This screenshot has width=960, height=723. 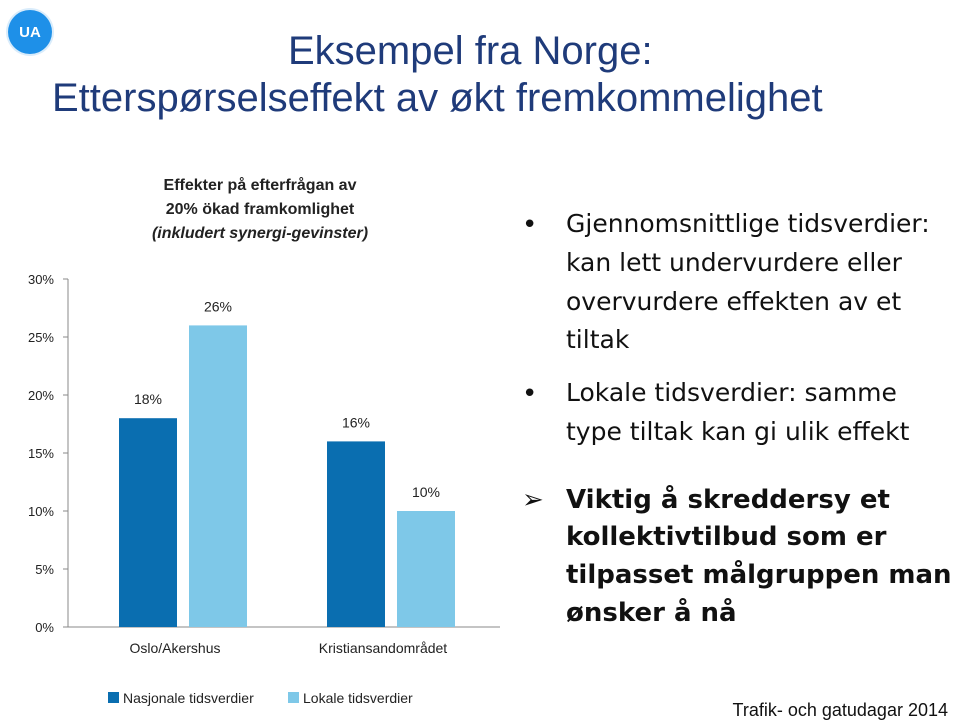 I want to click on y-tick-label: 15%, so click(x=41, y=453).